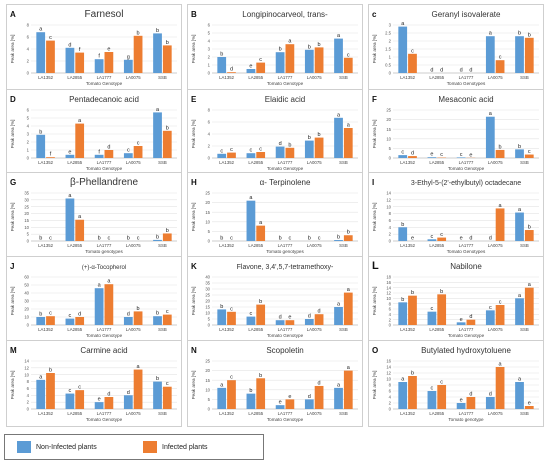  I want to click on y-tick-label: 12, so click(388, 199).